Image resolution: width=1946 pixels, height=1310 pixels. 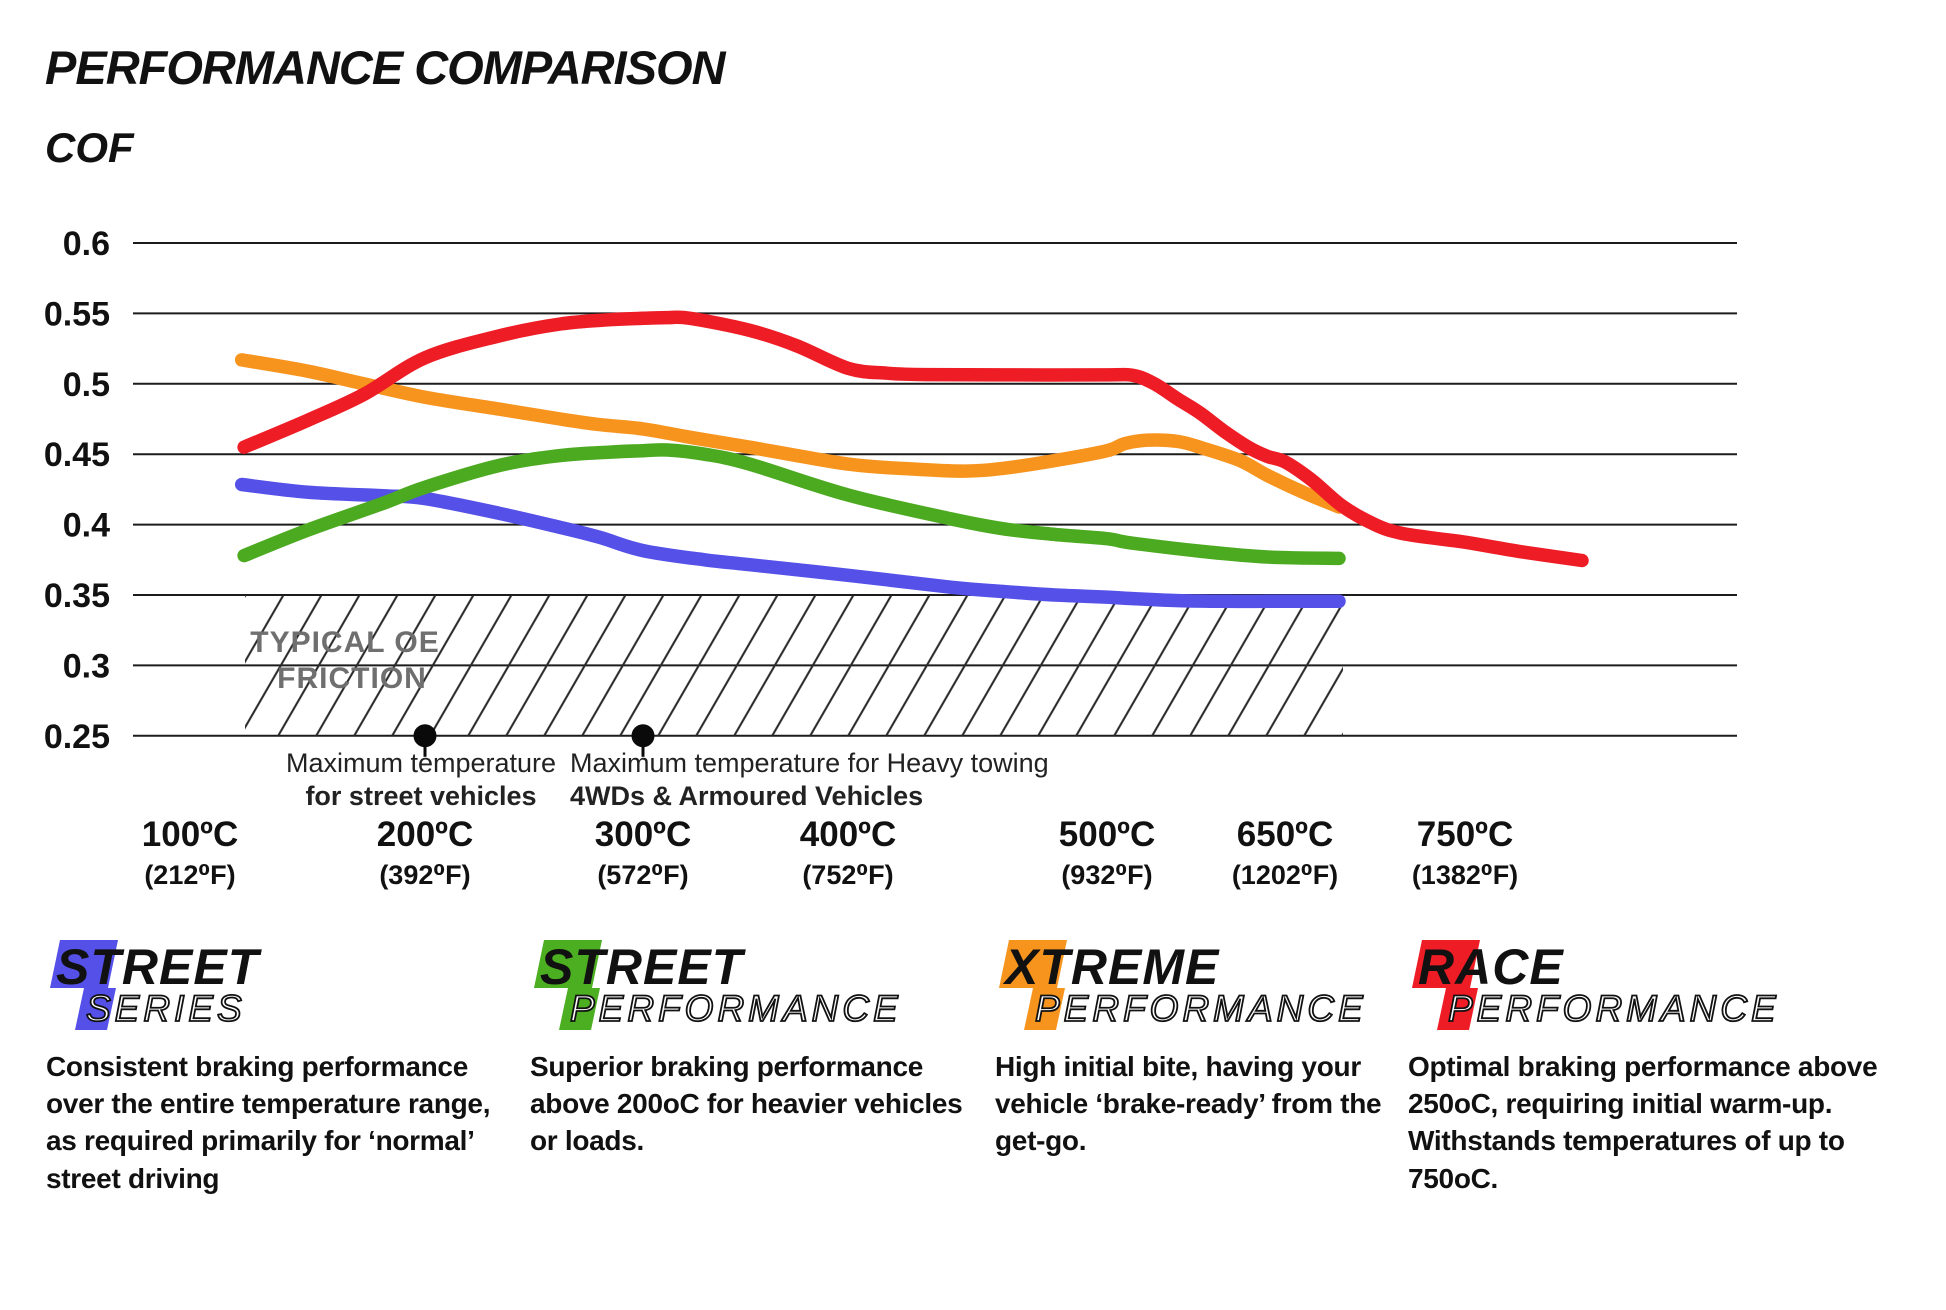 What do you see at coordinates (86, 244) in the screenshot?
I see `y-tick-label: 0.6` at bounding box center [86, 244].